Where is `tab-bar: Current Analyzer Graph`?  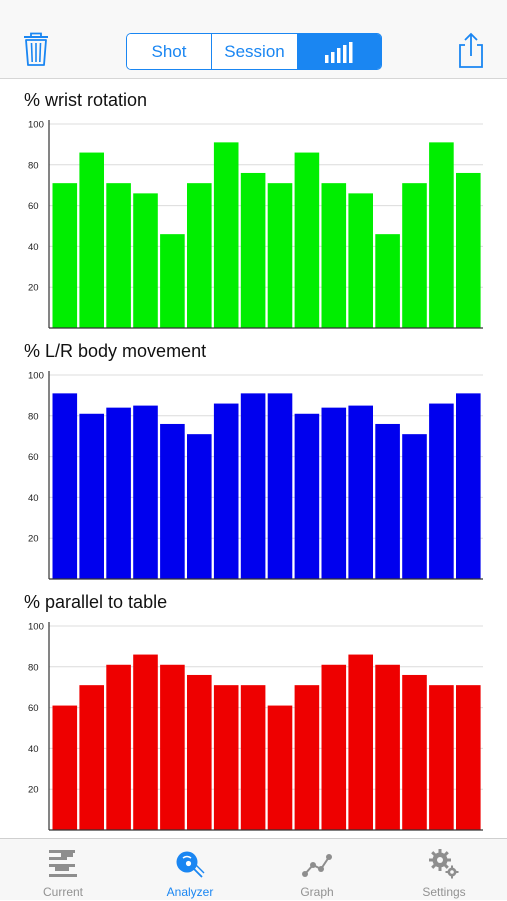 tab-bar: Current Analyzer Graph is located at coordinates (253, 869).